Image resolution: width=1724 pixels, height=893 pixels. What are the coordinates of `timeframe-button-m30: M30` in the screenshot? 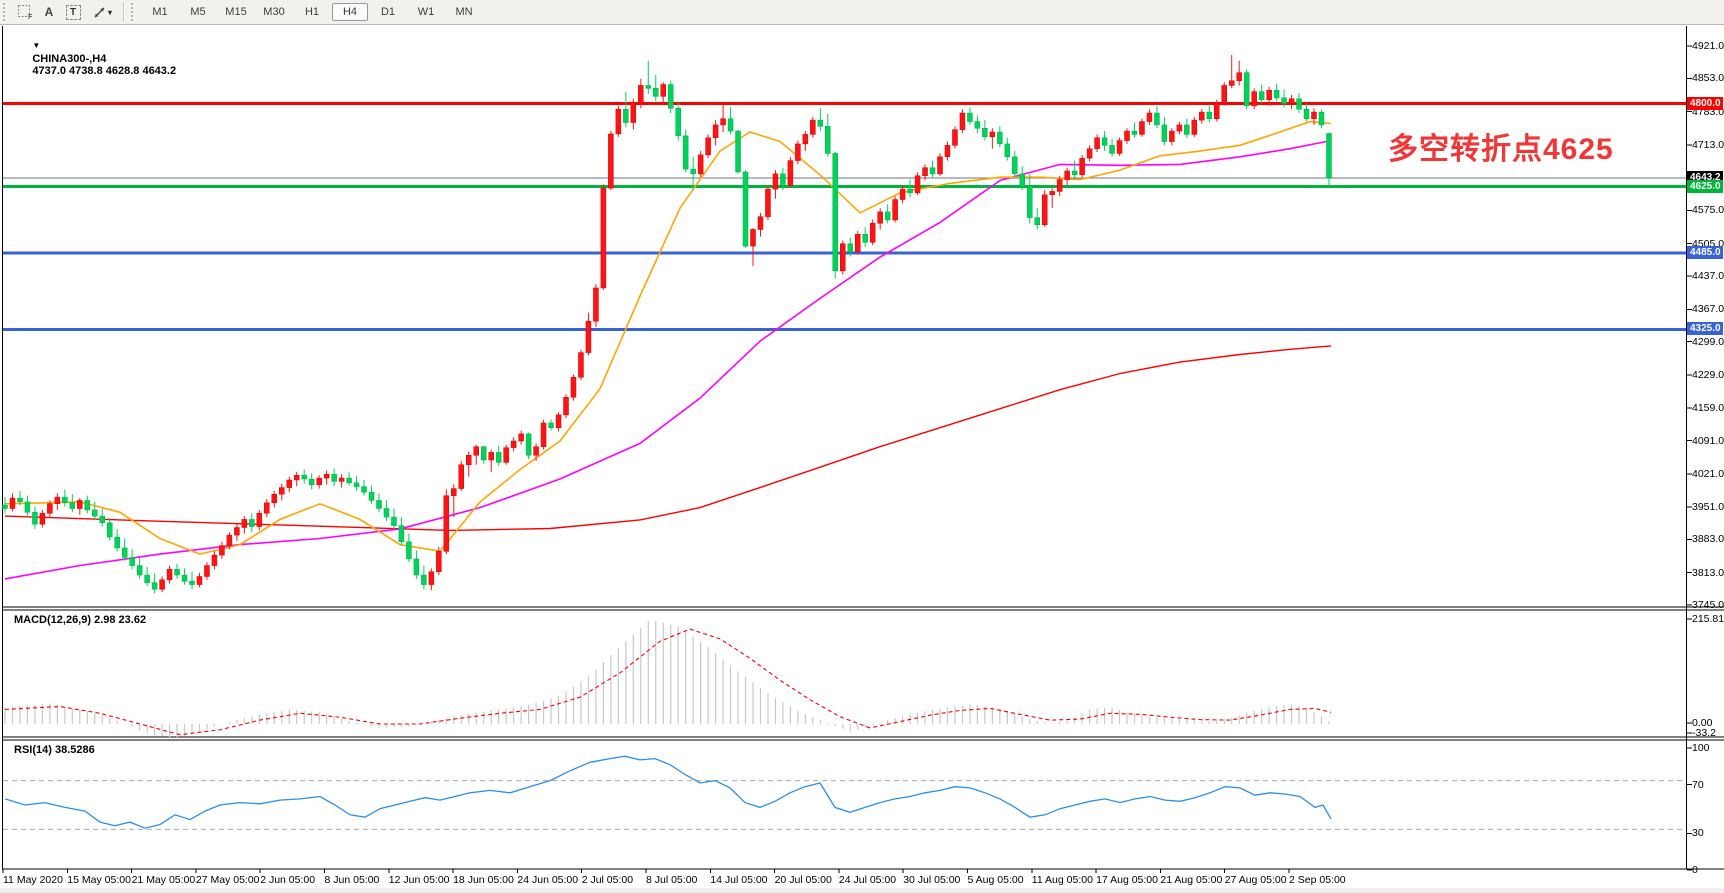 It's located at (274, 12).